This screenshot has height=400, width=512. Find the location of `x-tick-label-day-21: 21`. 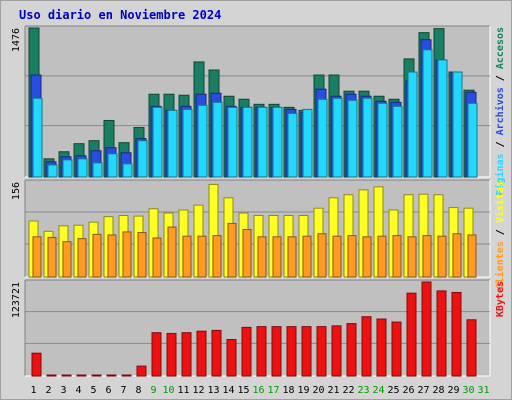

x-tick-label-day-21: 21 is located at coordinates (333, 390).